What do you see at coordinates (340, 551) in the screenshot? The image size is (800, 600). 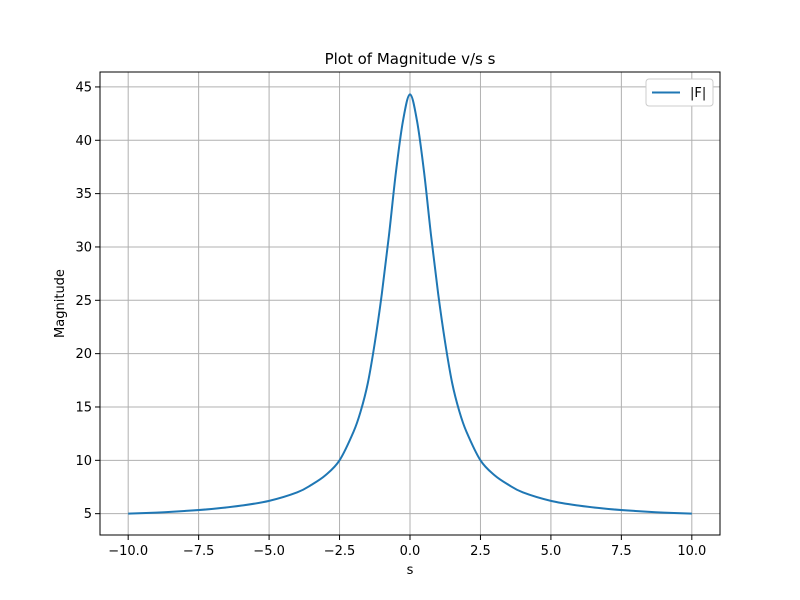 I see `x-tick-label: −2.5` at bounding box center [340, 551].